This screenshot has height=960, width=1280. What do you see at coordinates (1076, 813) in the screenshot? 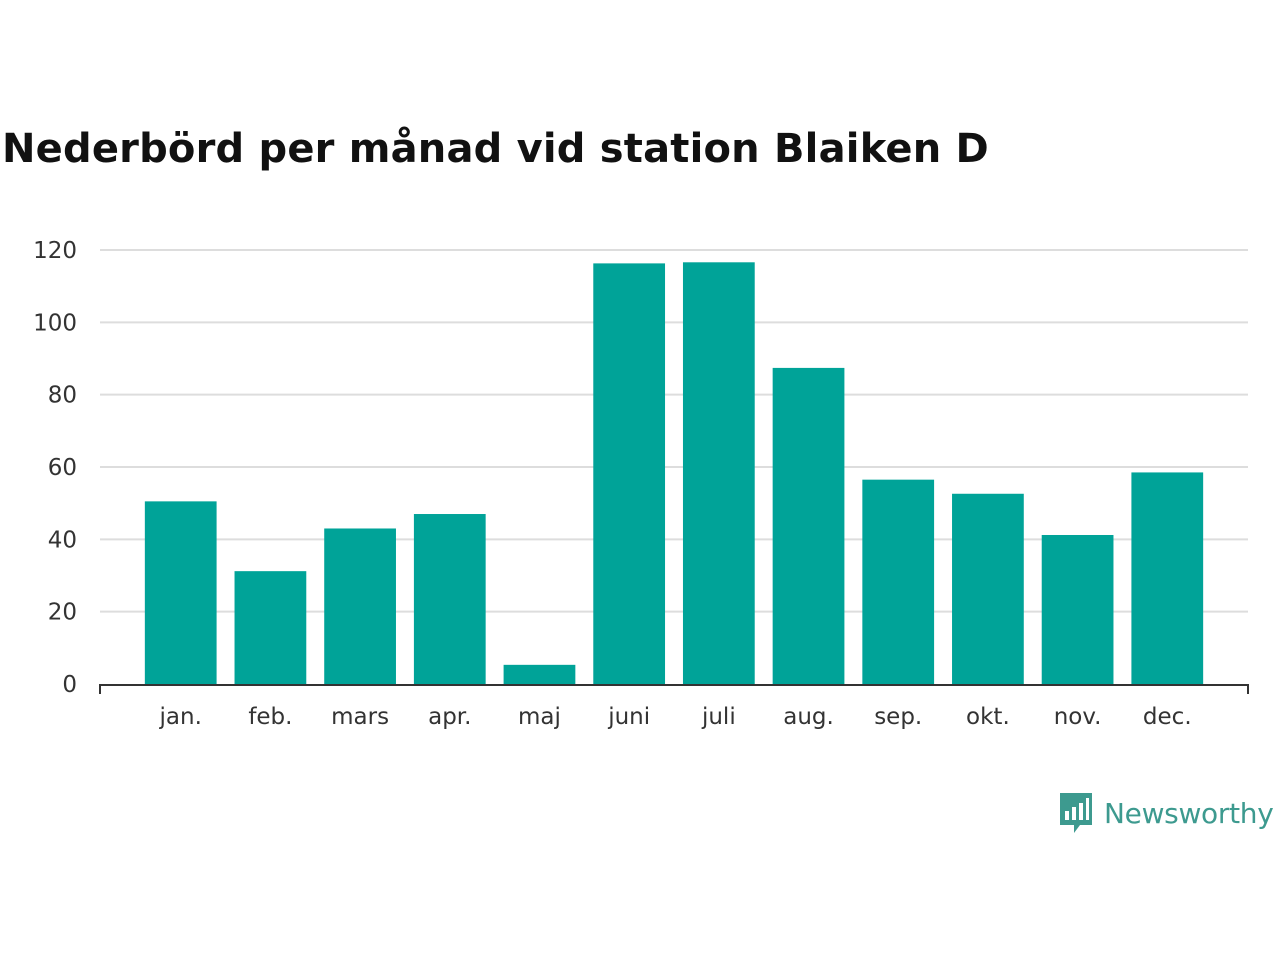
I see `bar-chart-speech-bubble-icon` at bounding box center [1076, 813].